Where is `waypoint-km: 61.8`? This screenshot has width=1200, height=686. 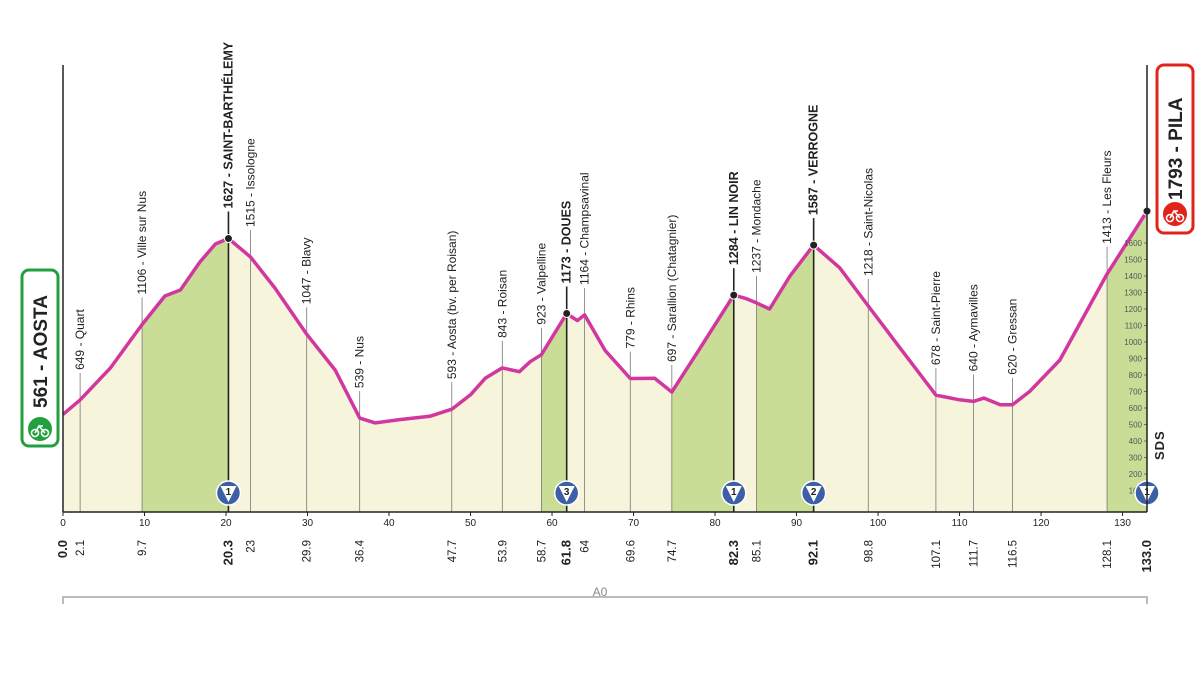 waypoint-km: 61.8 is located at coordinates (566, 552).